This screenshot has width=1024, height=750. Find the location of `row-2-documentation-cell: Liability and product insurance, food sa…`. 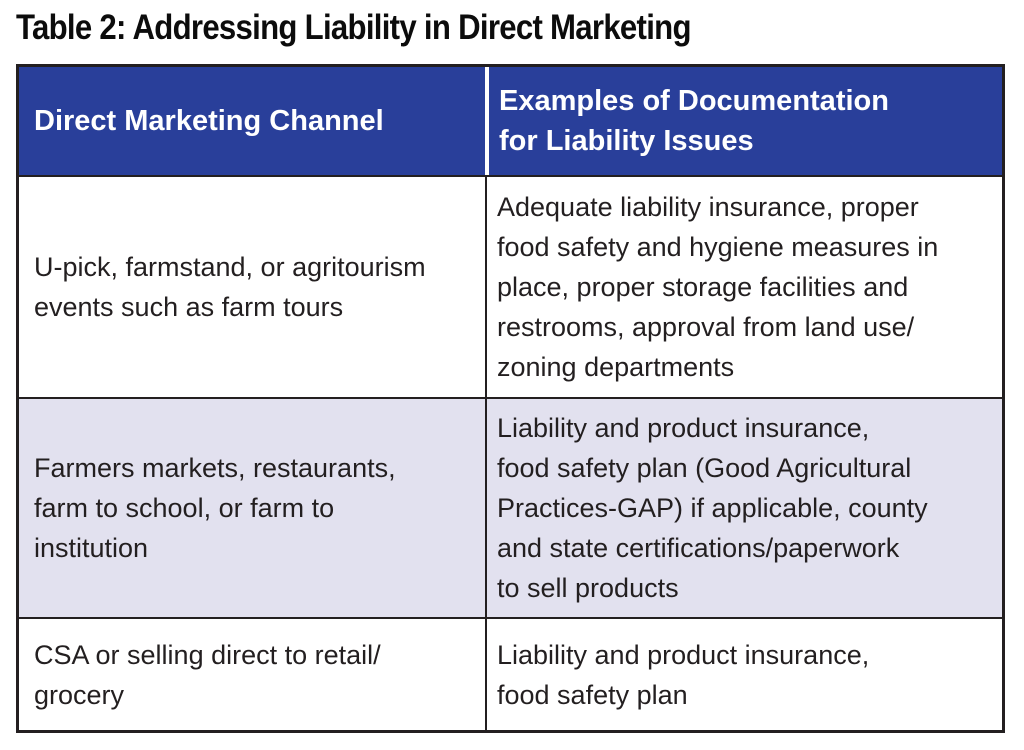

row-2-documentation-cell: Liability and product insurance, food sa… is located at coordinates (743, 507).